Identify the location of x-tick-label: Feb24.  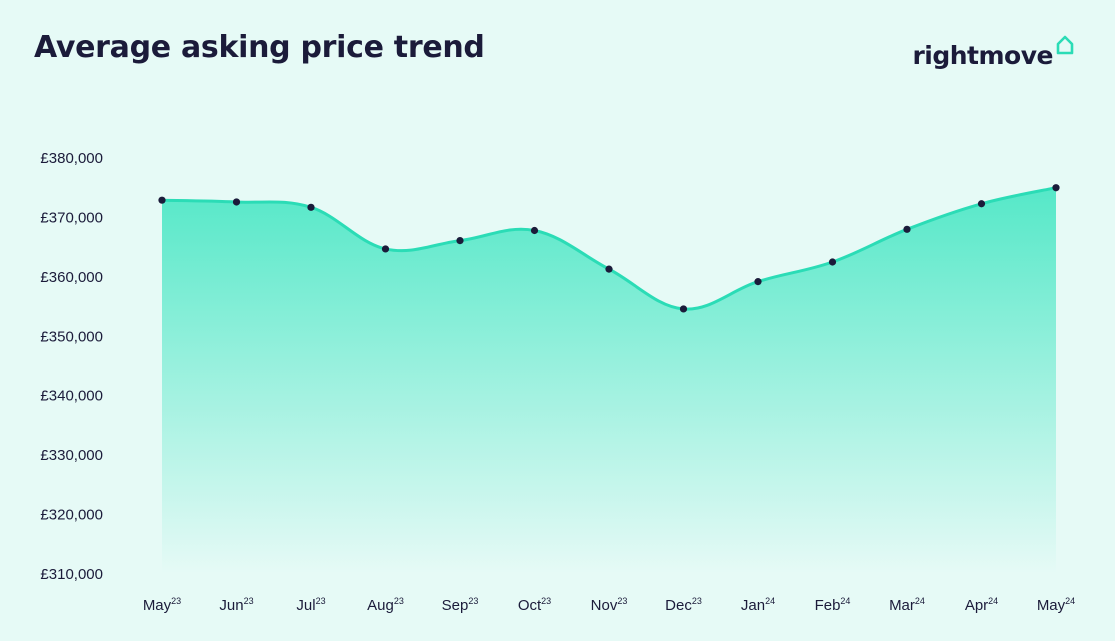
(833, 605).